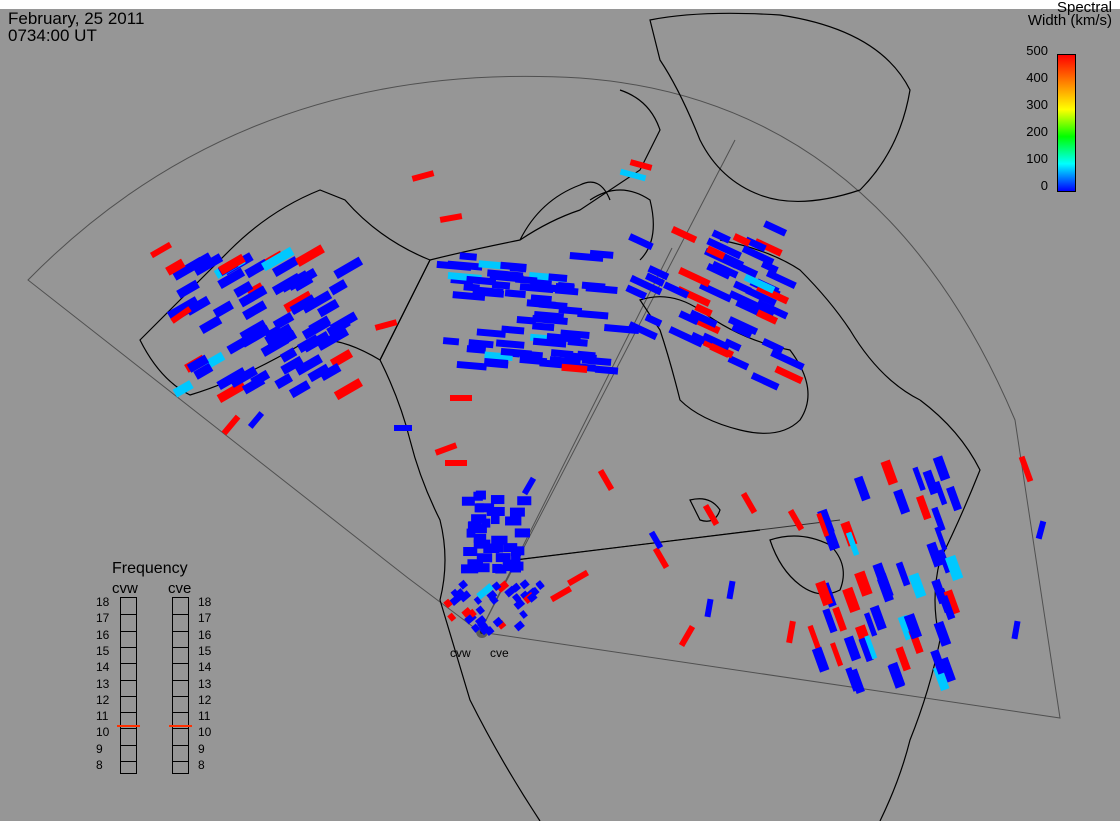 The width and height of the screenshot is (1120, 821). I want to click on frequency-tick-left: 17, so click(103, 618).